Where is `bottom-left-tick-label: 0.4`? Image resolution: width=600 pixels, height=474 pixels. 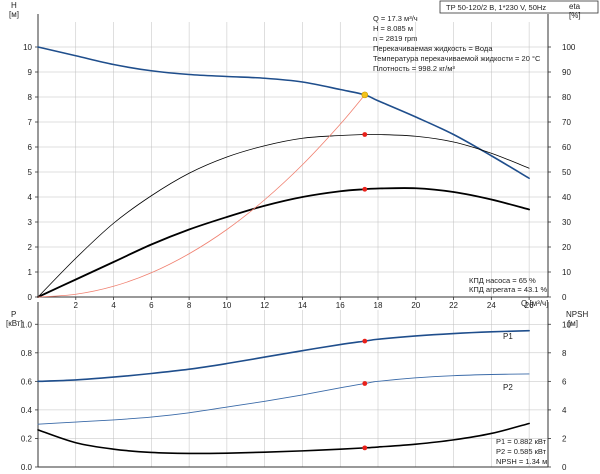
bottom-left-tick-label: 0.4 is located at coordinates (27, 410).